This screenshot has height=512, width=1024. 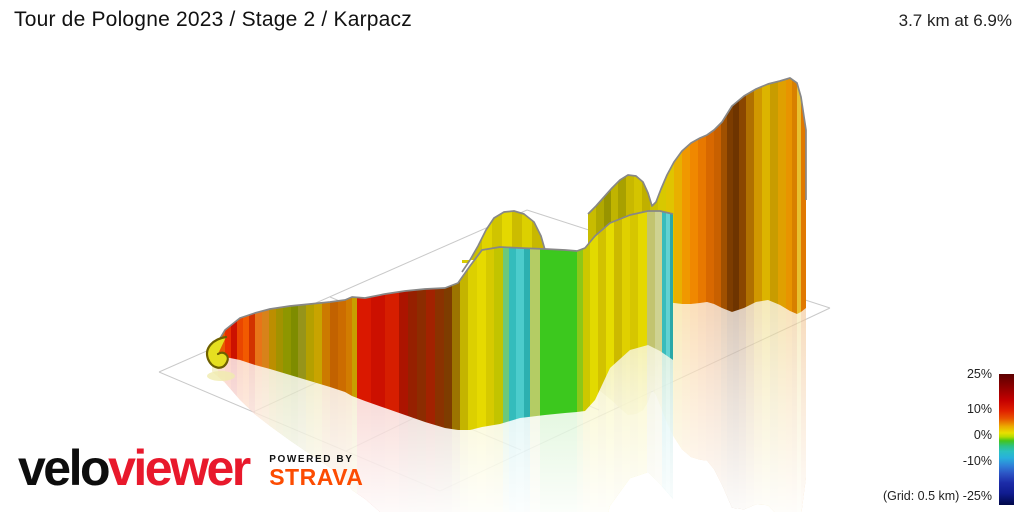 What do you see at coordinates (442, 281) in the screenshot?
I see `main-ribbon-top-edge` at bounding box center [442, 281].